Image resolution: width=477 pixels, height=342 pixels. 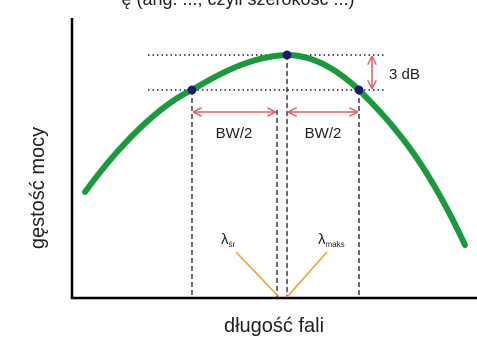 I want to click on peak-point, so click(x=287, y=55).